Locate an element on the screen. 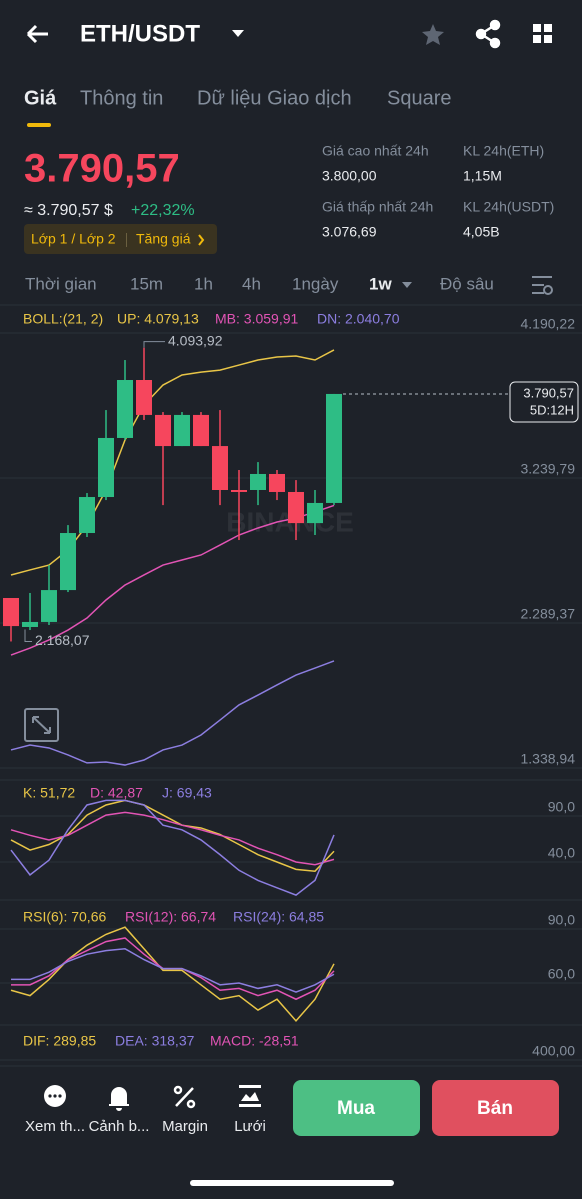 Image resolution: width=582 pixels, height=1199 pixels. pair-title: ETH/USDT is located at coordinates (140, 33).